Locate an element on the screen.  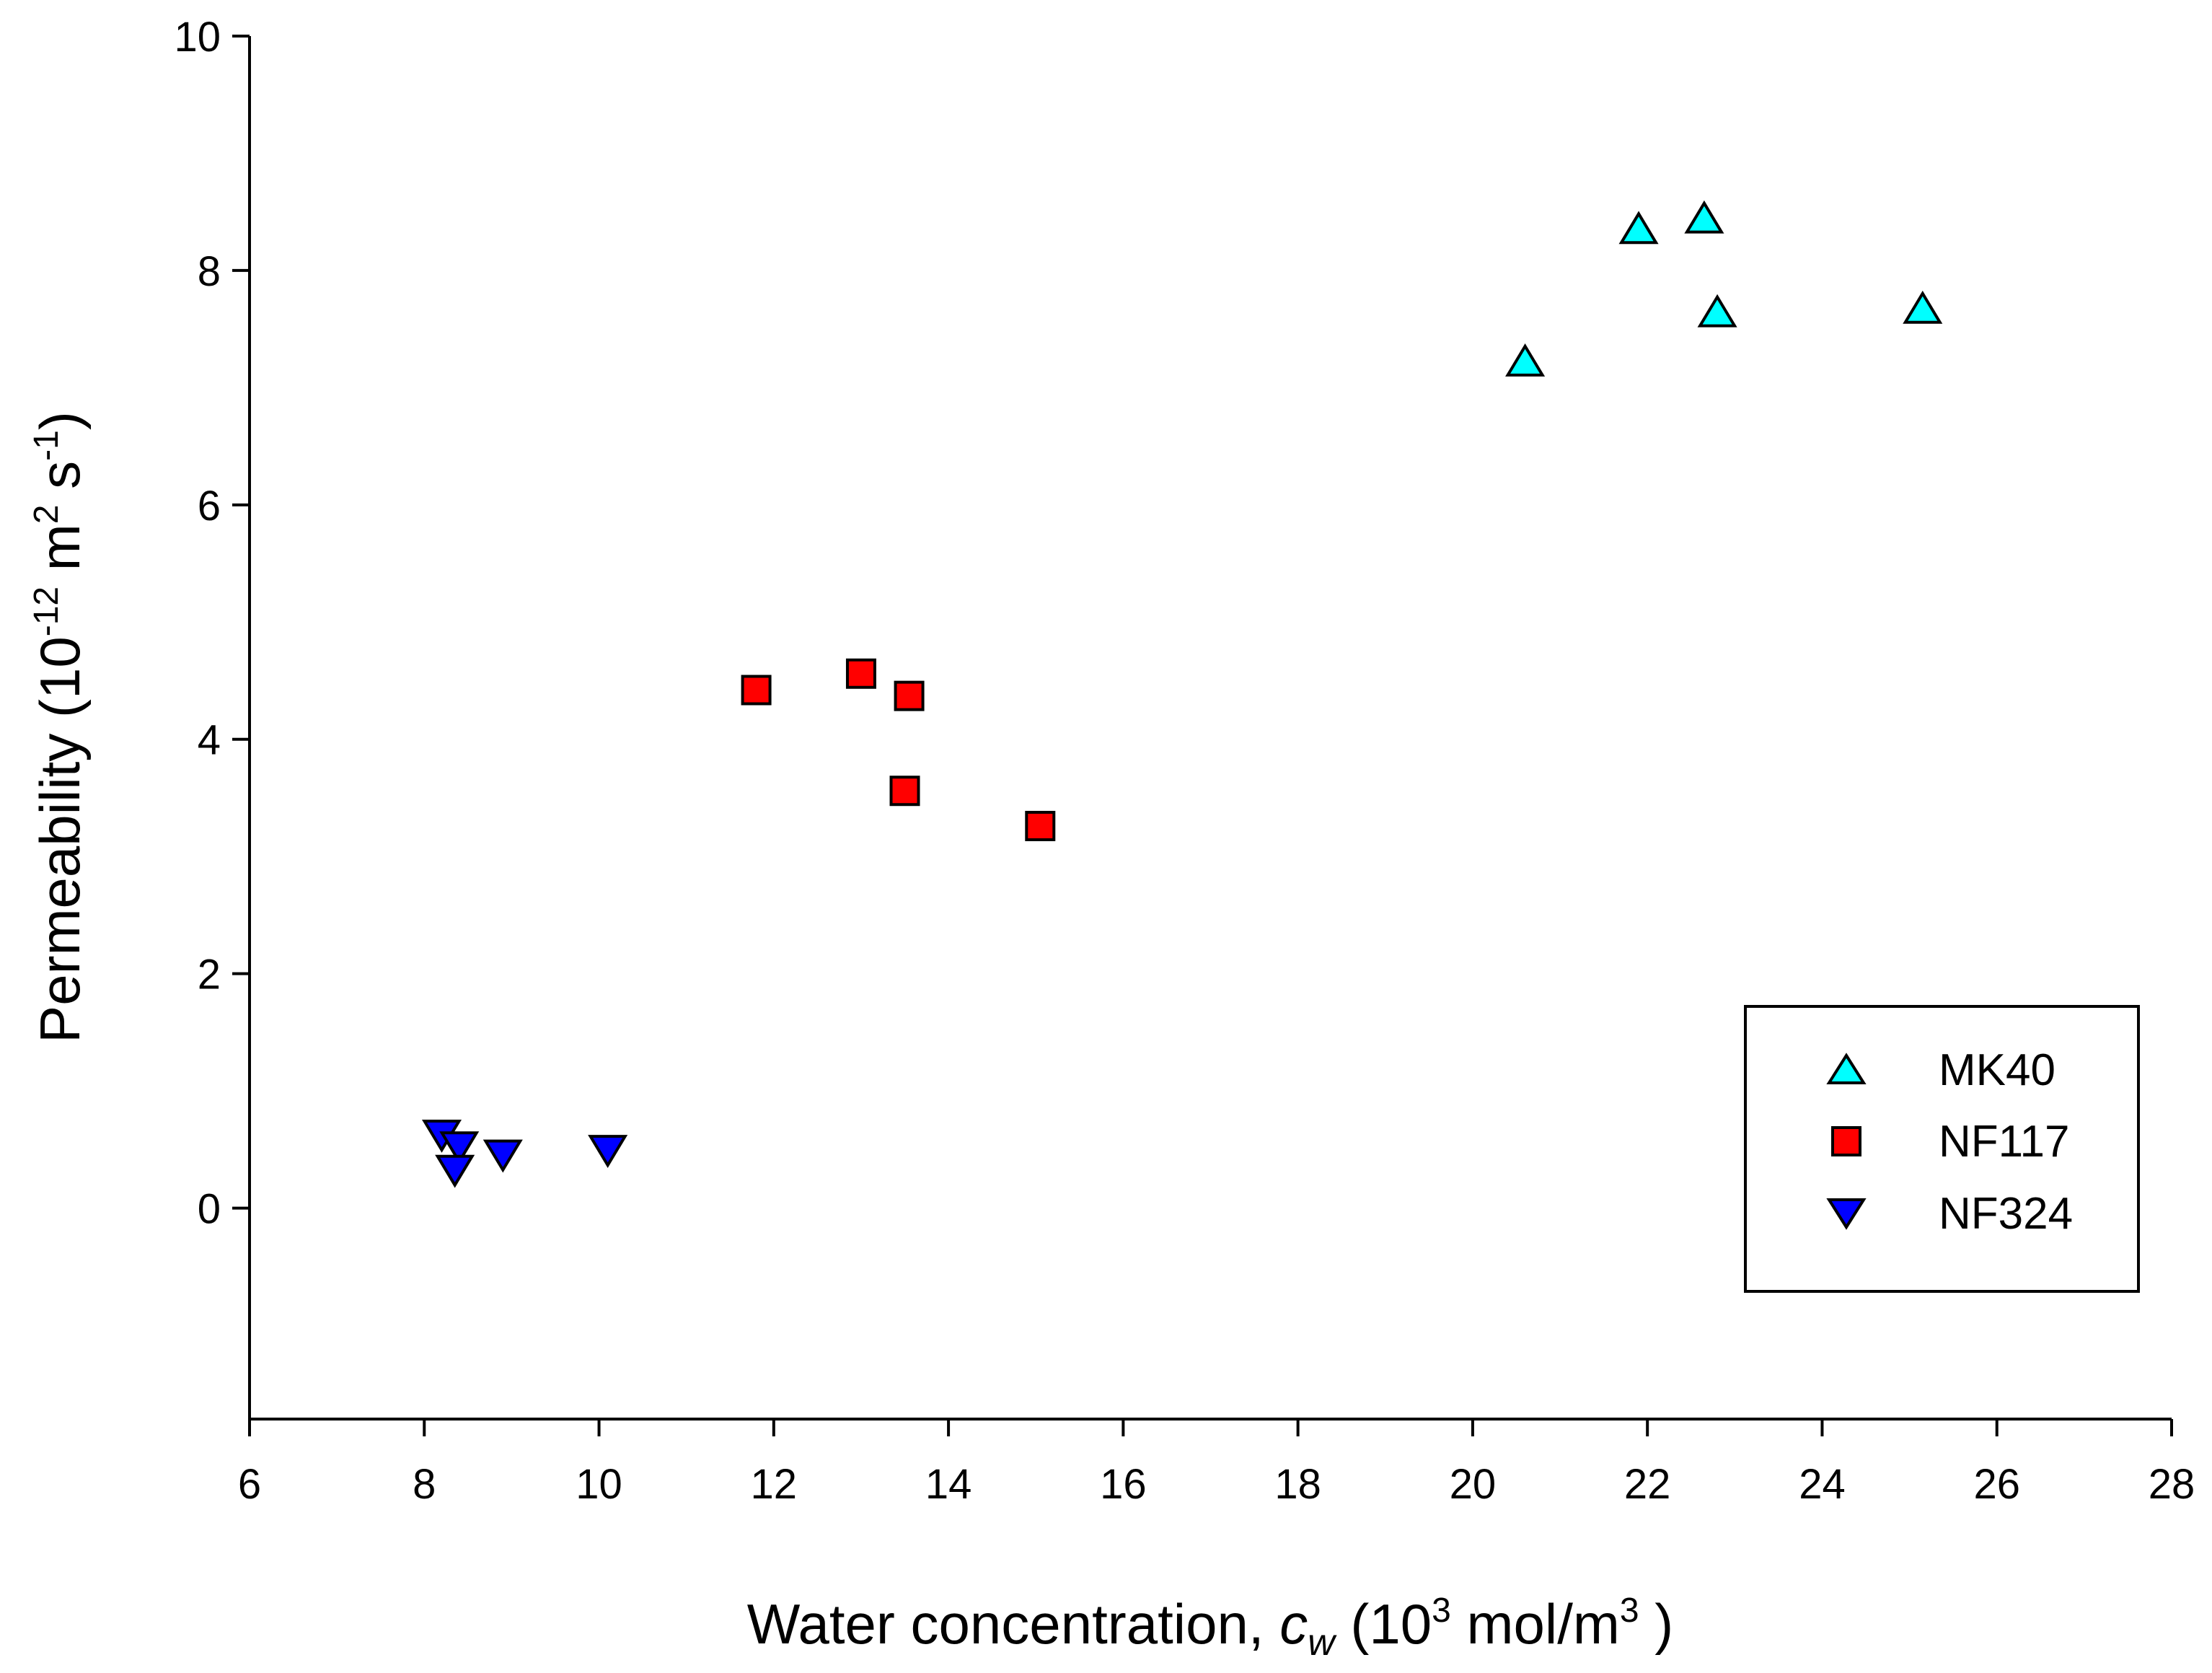
x-tick-label: 14 is located at coordinates (949, 1484).